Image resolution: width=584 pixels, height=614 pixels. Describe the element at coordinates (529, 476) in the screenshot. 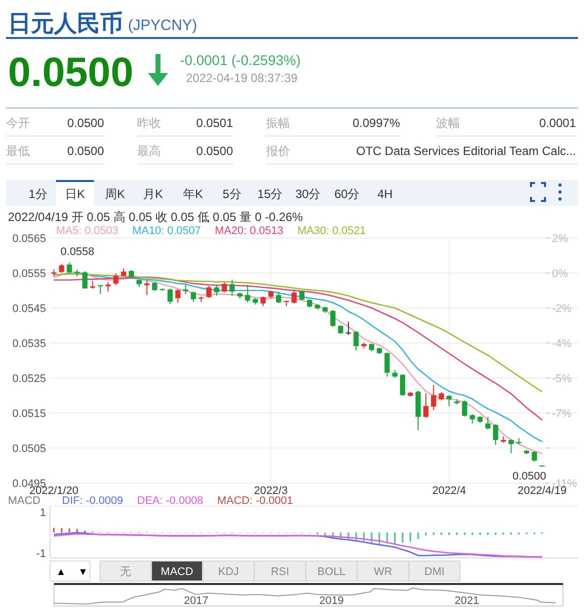

I see `annotation: 0.0500` at that location.